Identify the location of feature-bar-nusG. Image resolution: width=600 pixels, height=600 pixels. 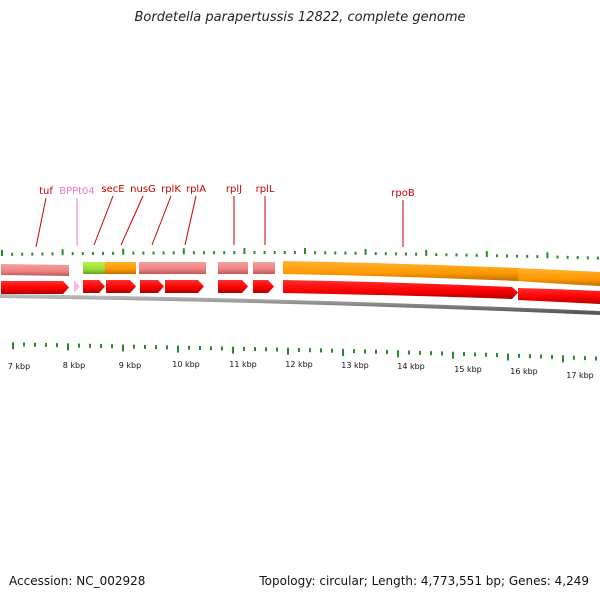
(120, 268).